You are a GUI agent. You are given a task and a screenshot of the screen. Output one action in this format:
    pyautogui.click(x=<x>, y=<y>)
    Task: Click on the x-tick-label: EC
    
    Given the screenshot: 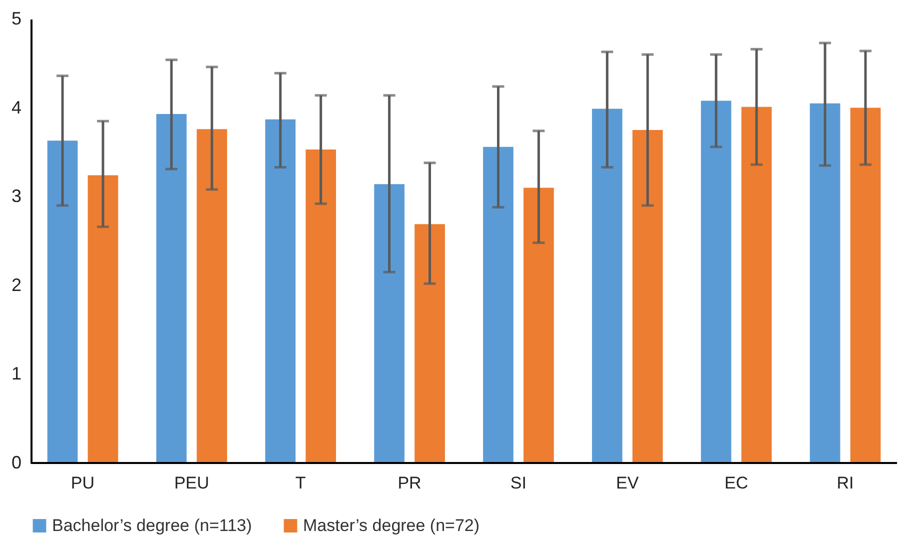 What is the action you would take?
    pyautogui.click(x=736, y=483)
    